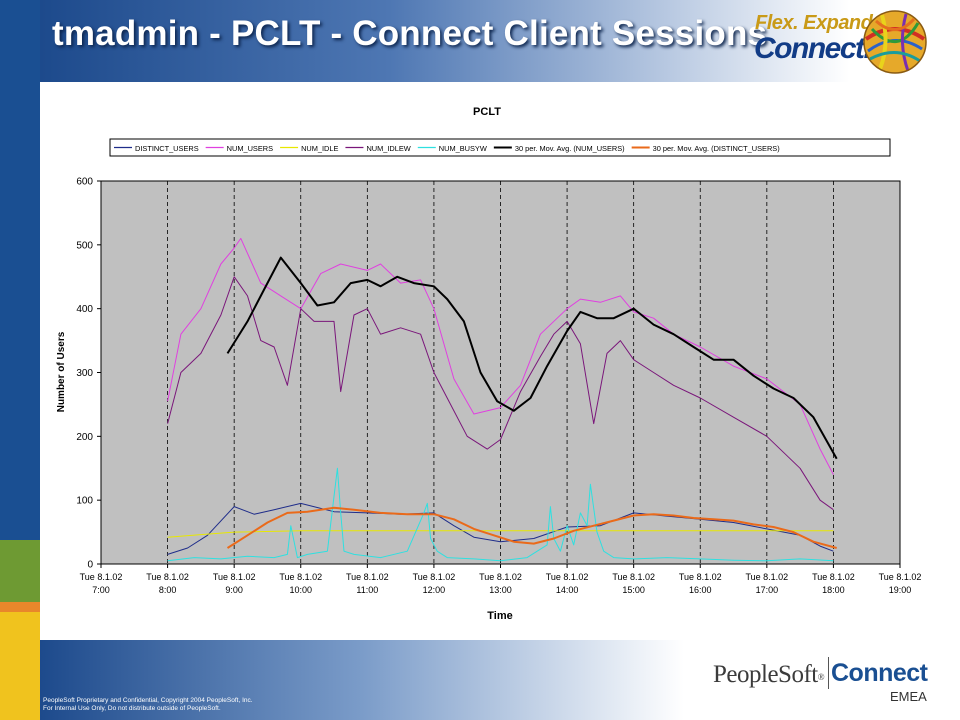  I want to click on x-tick-label: 7:00, so click(101, 590).